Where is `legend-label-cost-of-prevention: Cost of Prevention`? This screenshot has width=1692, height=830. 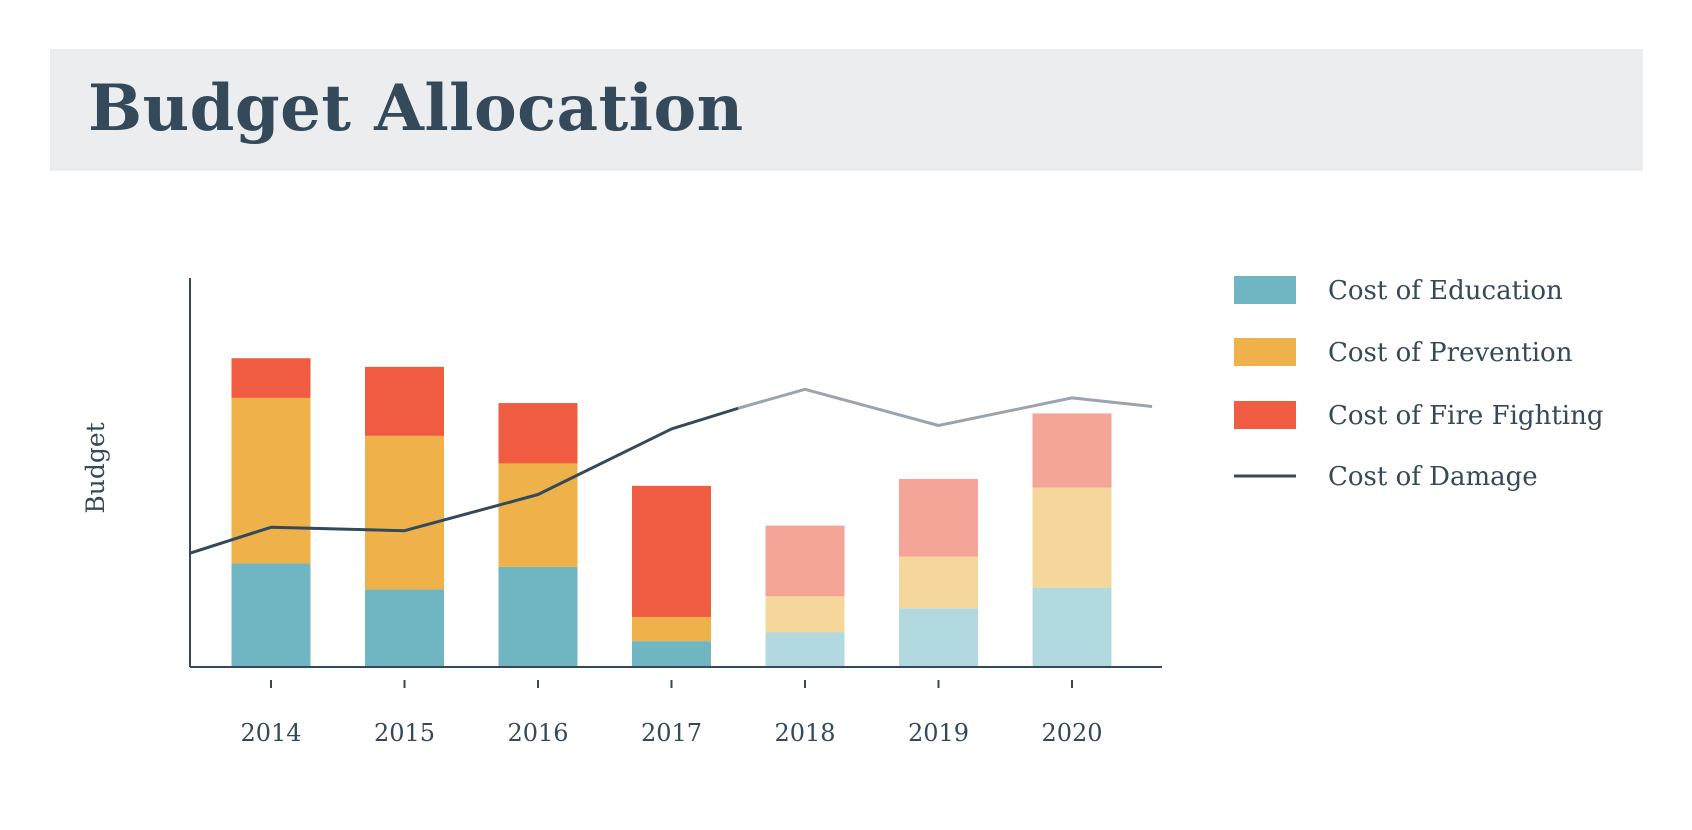 legend-label-cost-of-prevention: Cost of Prevention is located at coordinates (1450, 353).